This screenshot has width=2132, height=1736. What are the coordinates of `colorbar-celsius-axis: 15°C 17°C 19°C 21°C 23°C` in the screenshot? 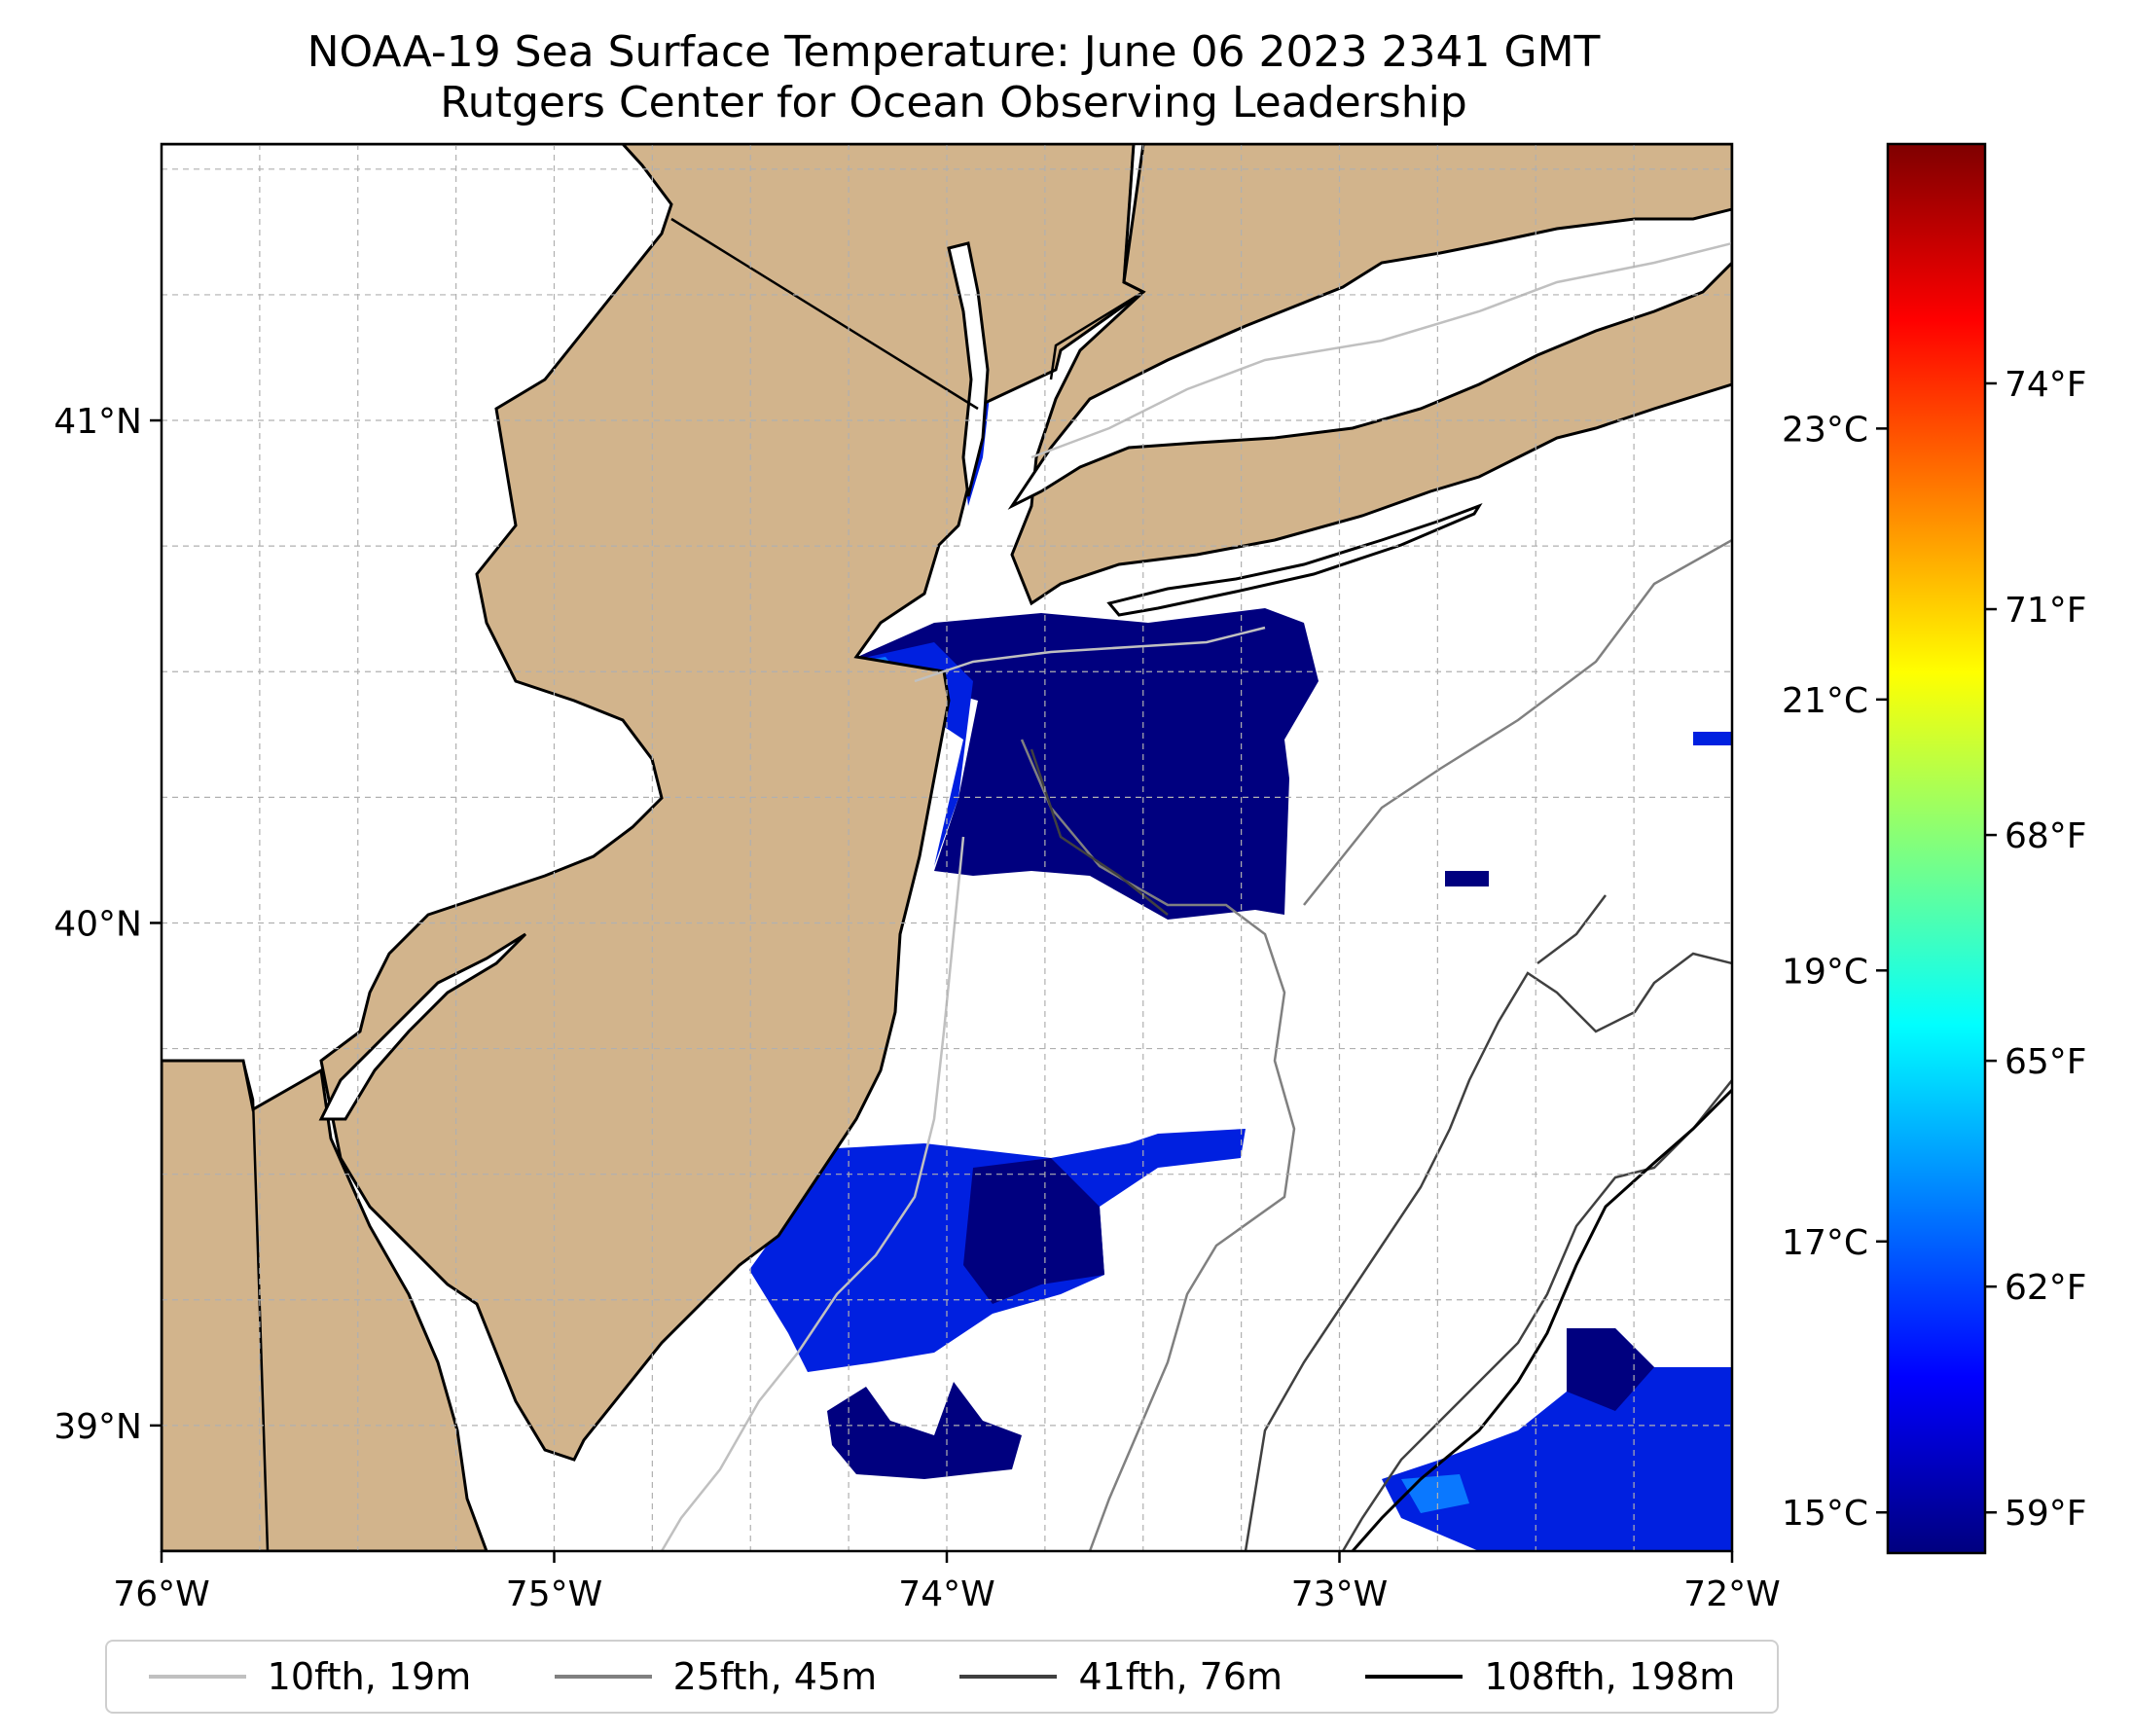 It's located at (1835, 972).